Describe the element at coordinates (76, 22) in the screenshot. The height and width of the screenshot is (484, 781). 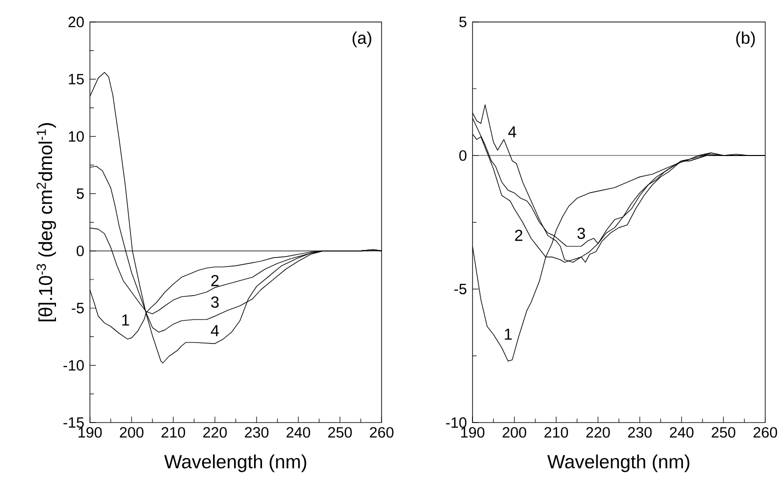
I see `y-tick-label: 20` at that location.